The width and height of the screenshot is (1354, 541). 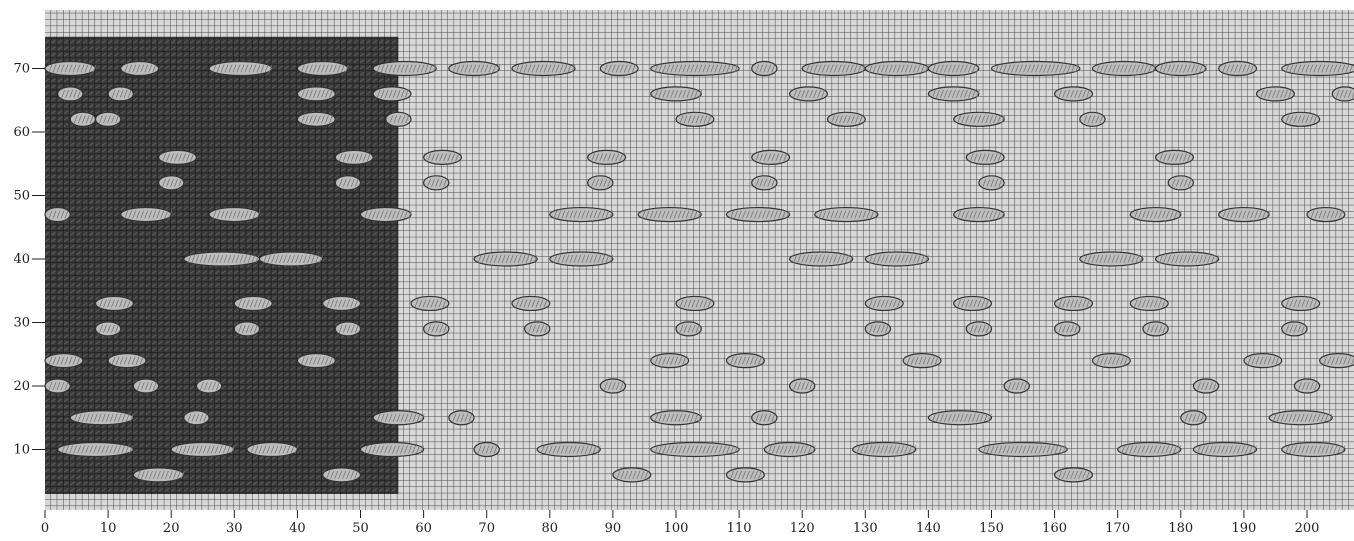 What do you see at coordinates (1317, 68) in the screenshot?
I see `float-mark` at bounding box center [1317, 68].